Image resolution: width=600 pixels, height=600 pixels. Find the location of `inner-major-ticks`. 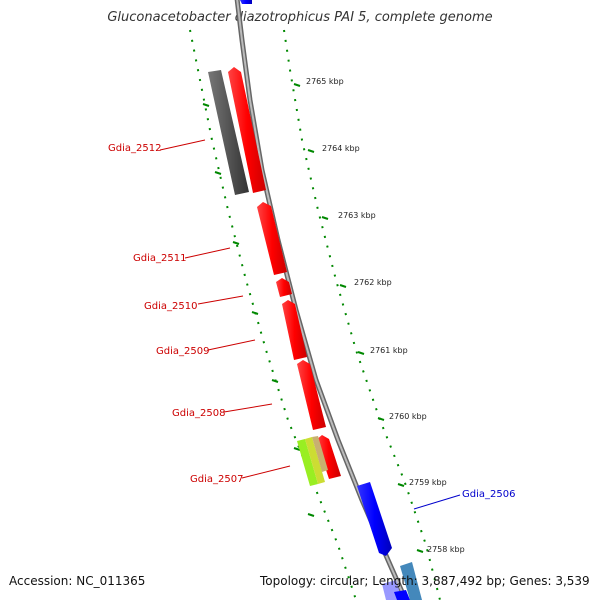

inner-major-ticks is located at coordinates (258, 310).